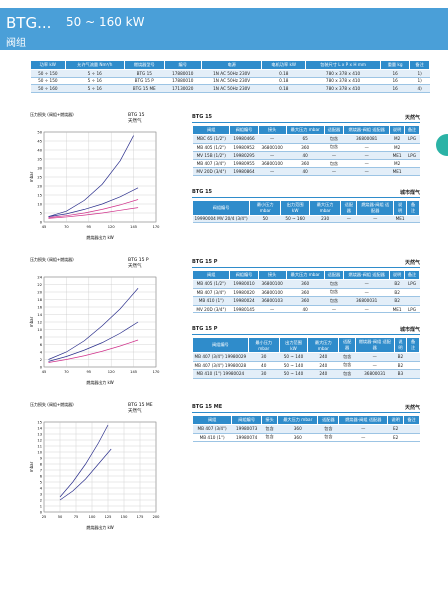 This screenshot has width=448, height=605. Describe the element at coordinates (412, 309) in the screenshot. I see `cell: LPG` at that location.